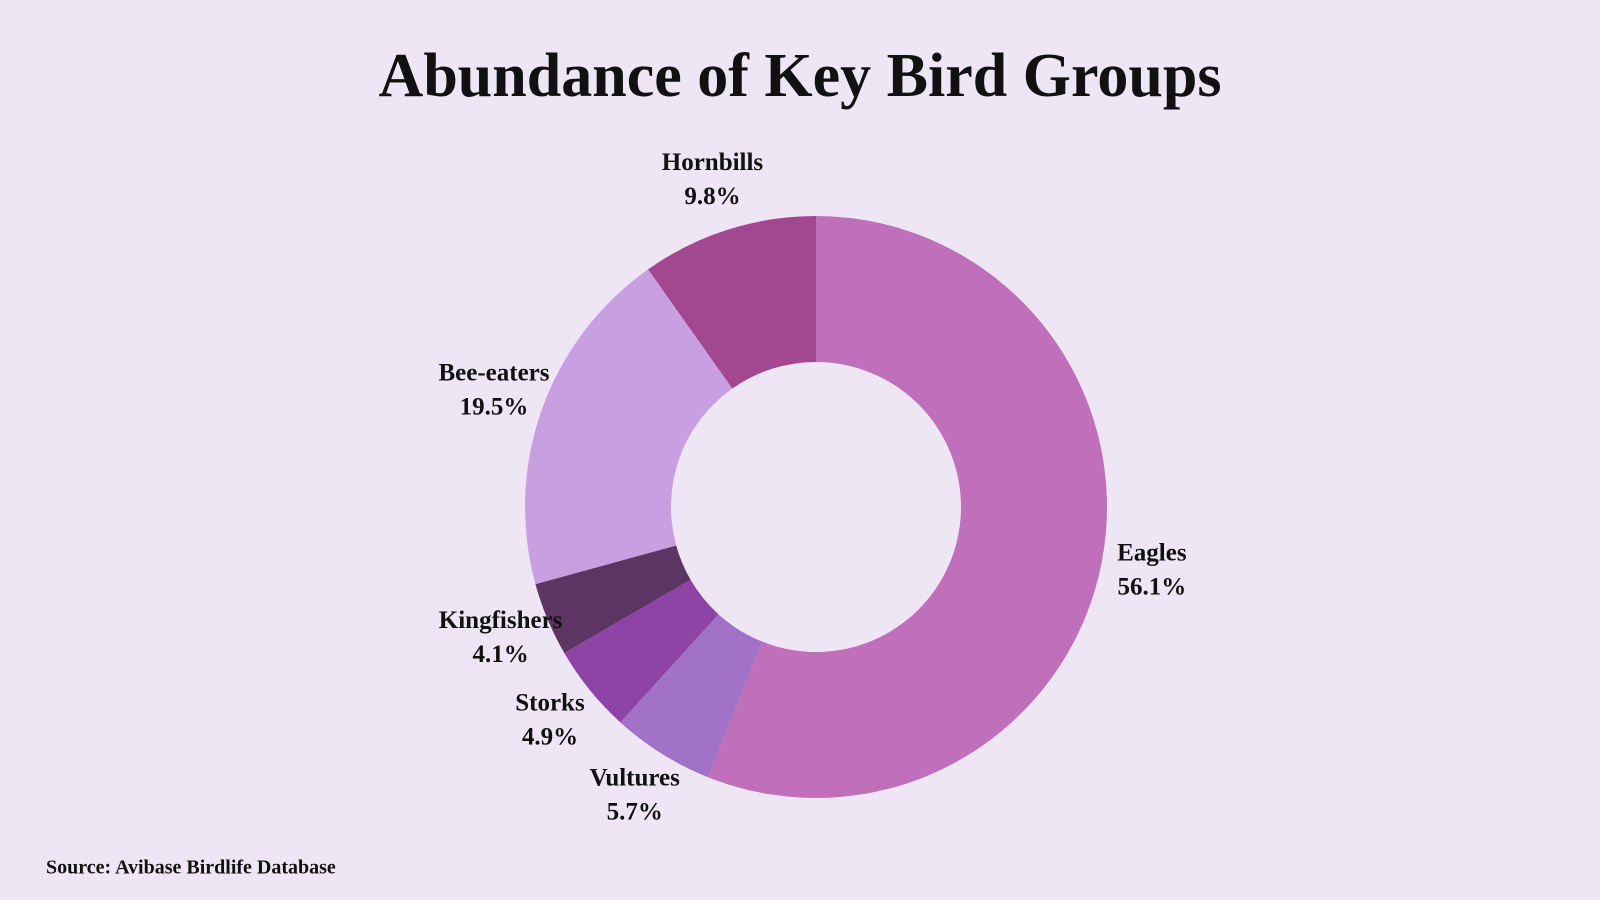 The height and width of the screenshot is (900, 1600). What do you see at coordinates (501, 620) in the screenshot?
I see `slice-label: Kingfishers` at bounding box center [501, 620].